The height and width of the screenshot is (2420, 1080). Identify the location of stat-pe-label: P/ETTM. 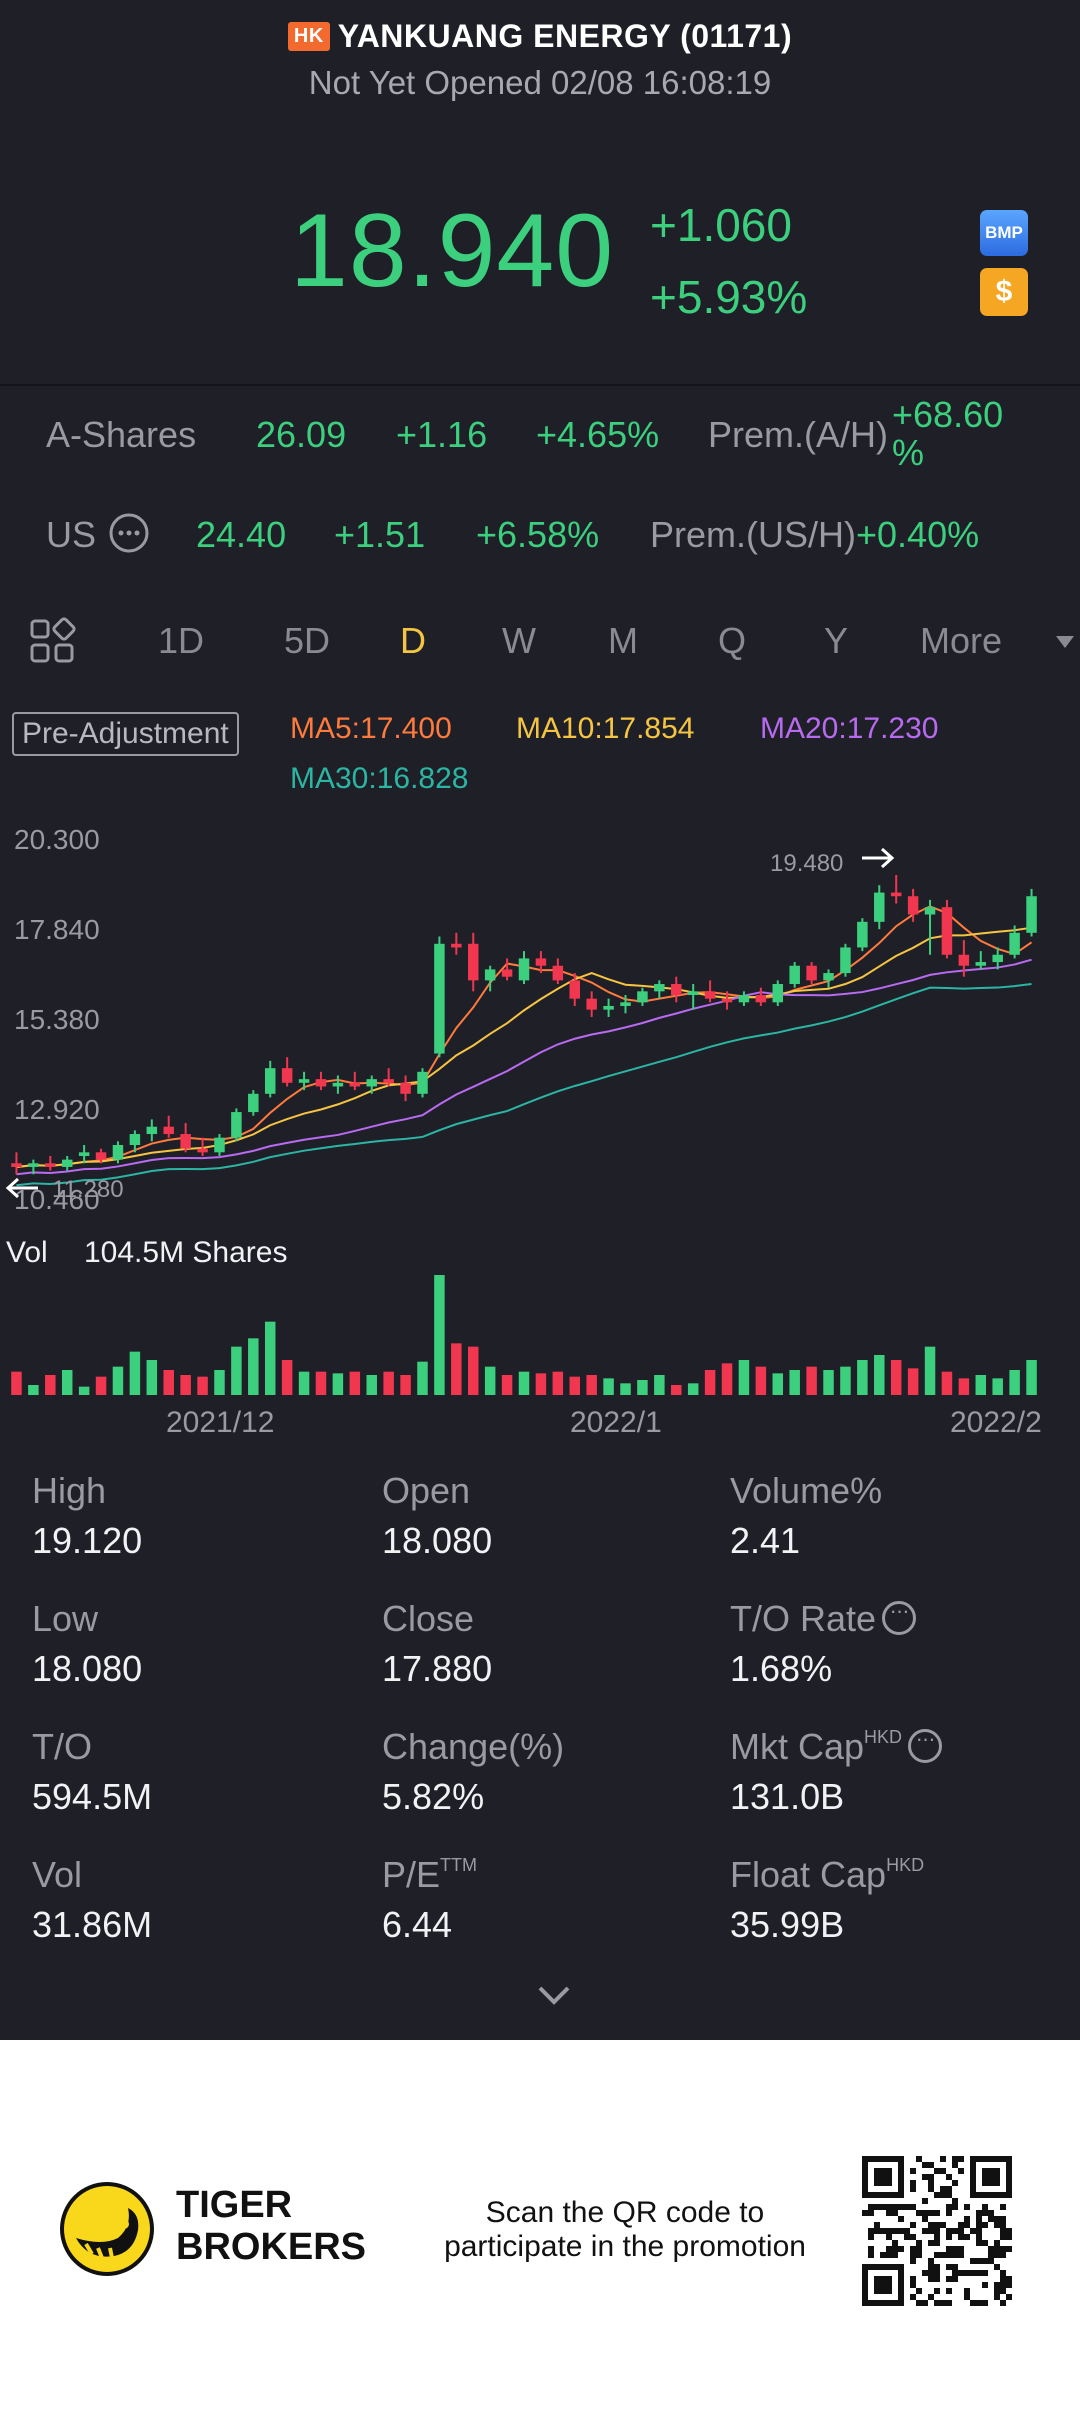
(429, 1875).